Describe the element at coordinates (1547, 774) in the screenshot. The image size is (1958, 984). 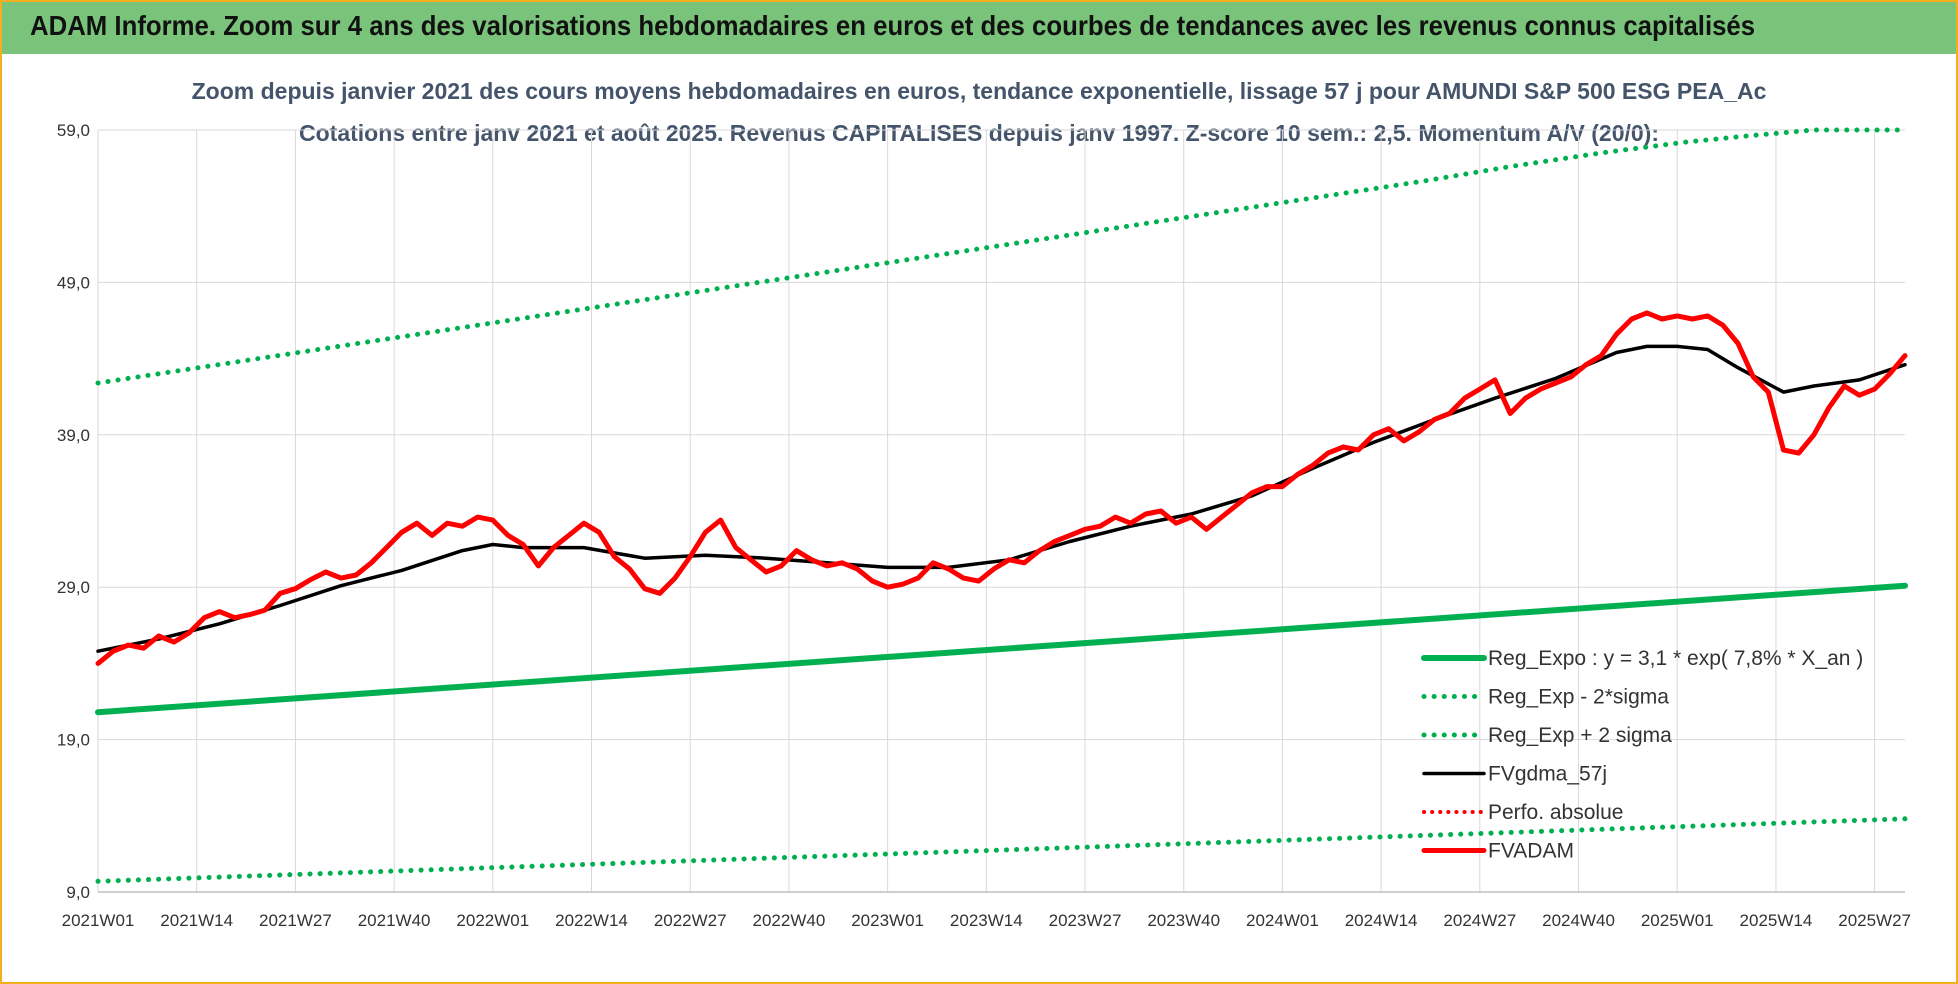
I see `legend-label: FVgdma_57j` at that location.